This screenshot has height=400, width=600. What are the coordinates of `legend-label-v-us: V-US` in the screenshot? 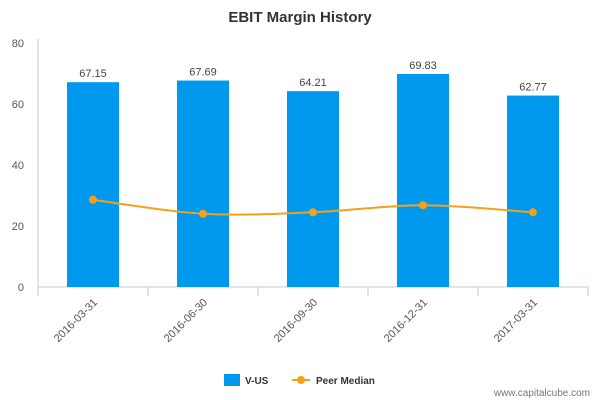 It's located at (257, 381).